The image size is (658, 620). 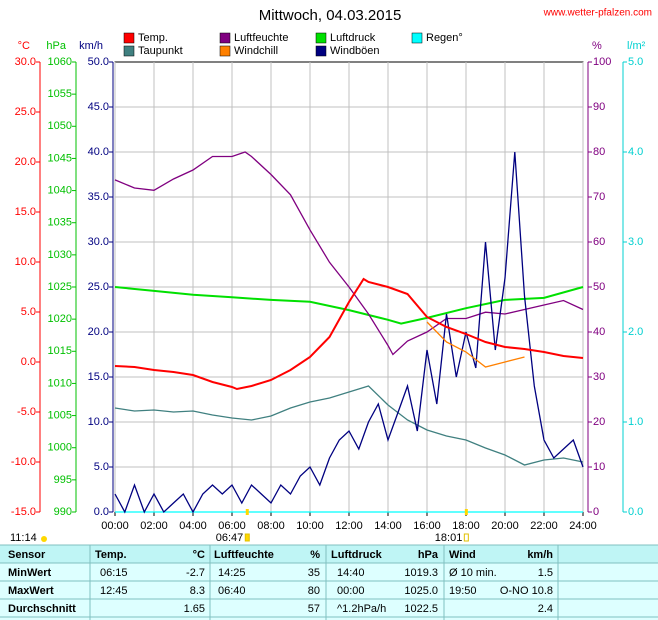 I want to click on sunset-icon, so click(x=466, y=537).